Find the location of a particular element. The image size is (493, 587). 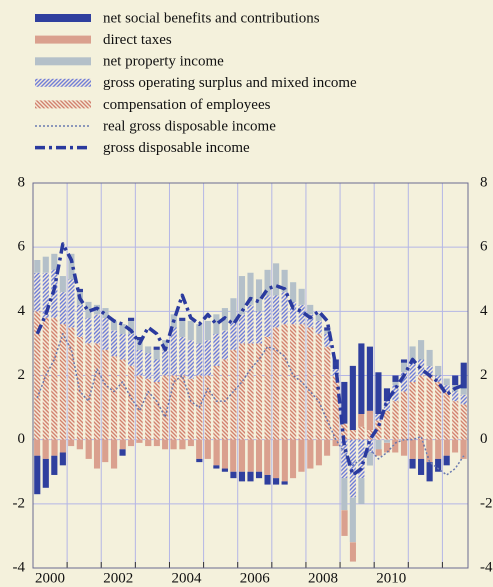

x-tick-label: 2006 is located at coordinates (255, 578).